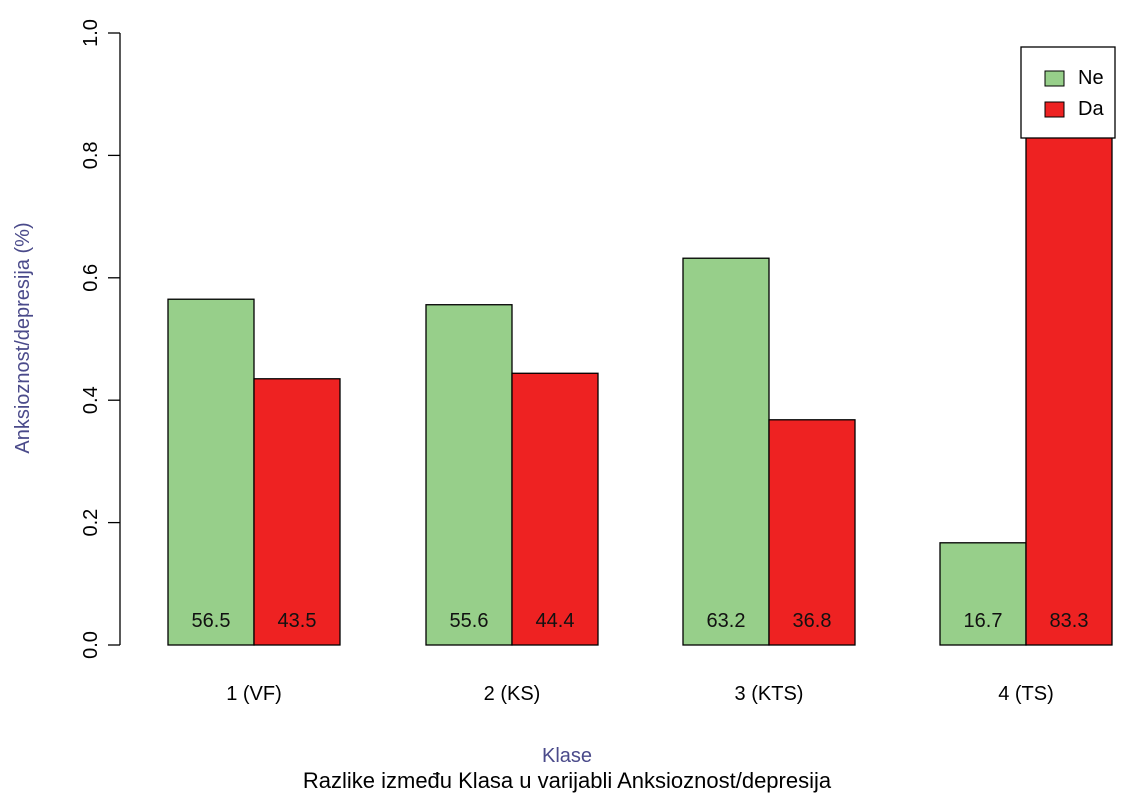  Describe the element at coordinates (1091, 78) in the screenshot. I see `legend-label-ne: Ne` at that location.